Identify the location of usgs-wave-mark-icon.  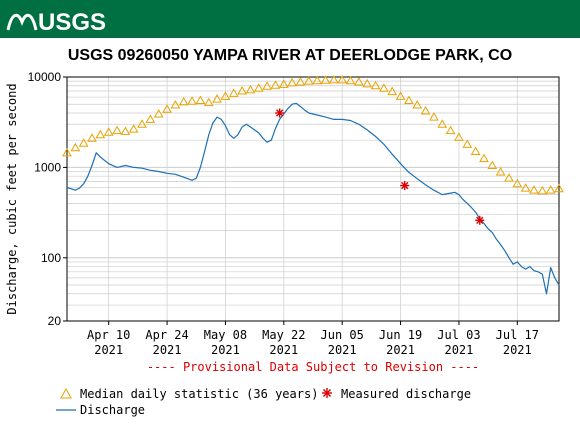
(22, 22).